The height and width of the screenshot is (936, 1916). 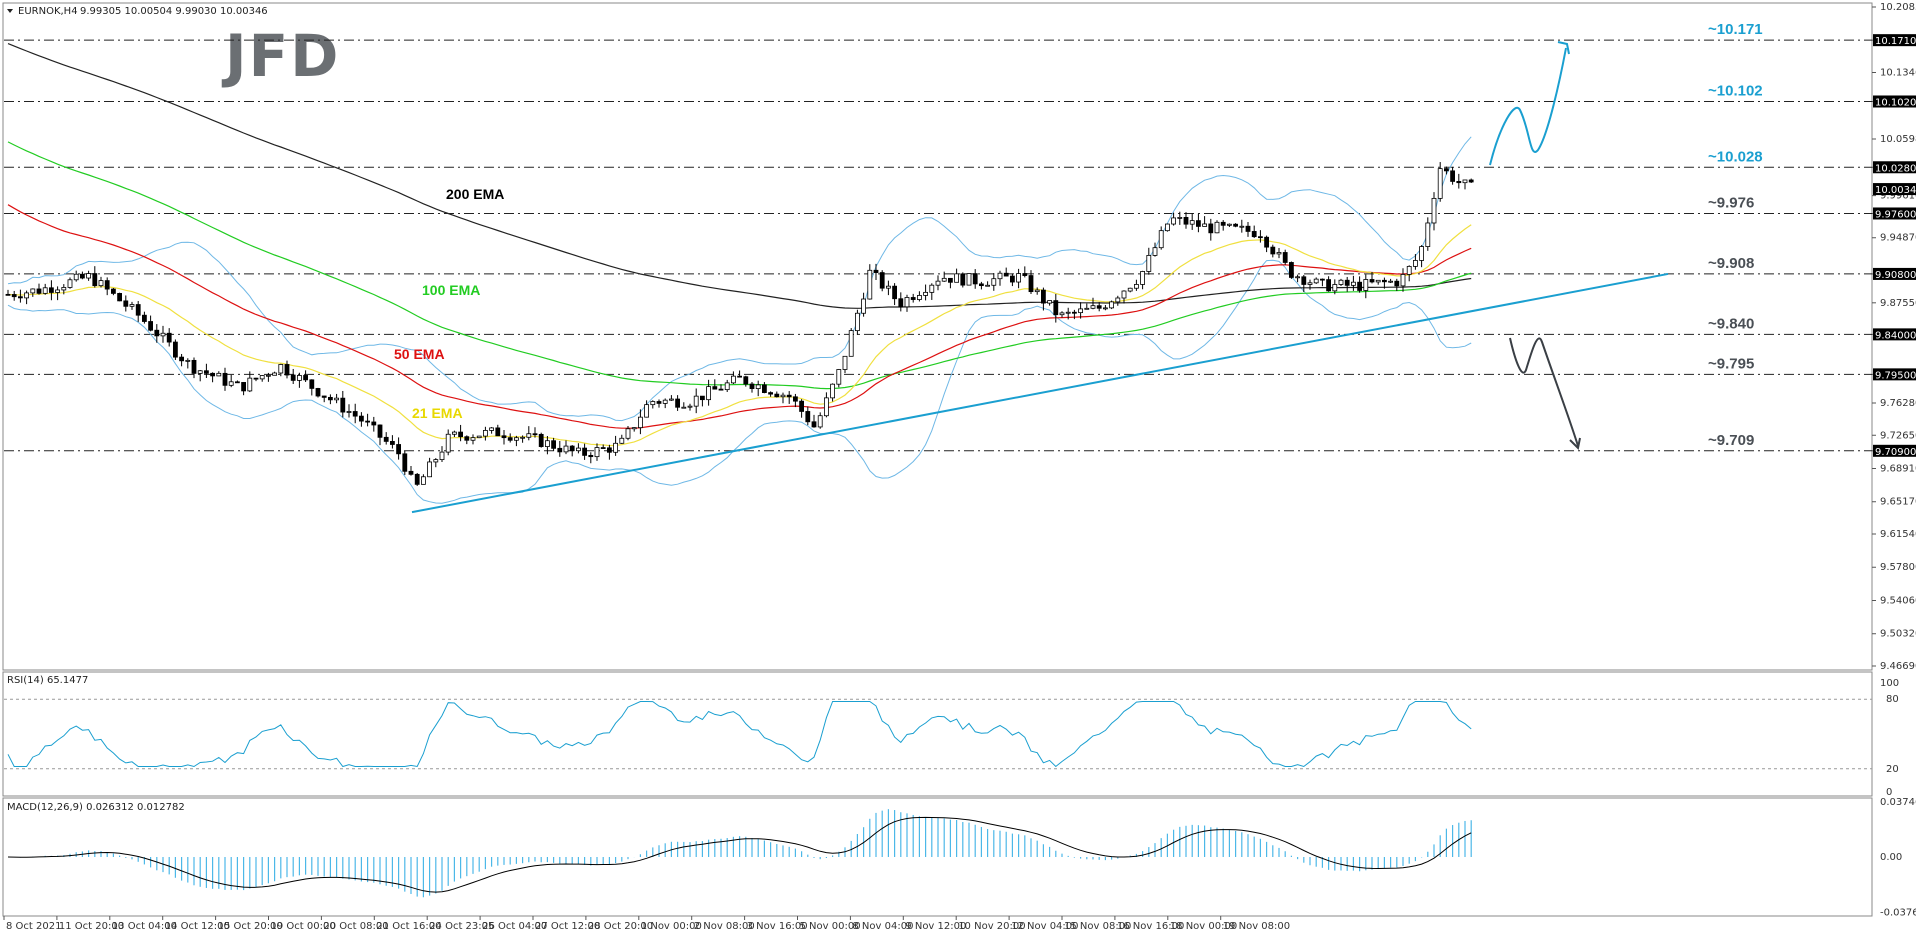 What do you see at coordinates (33, 926) in the screenshot?
I see `x-tick-label: 8 Oct 2021` at bounding box center [33, 926].